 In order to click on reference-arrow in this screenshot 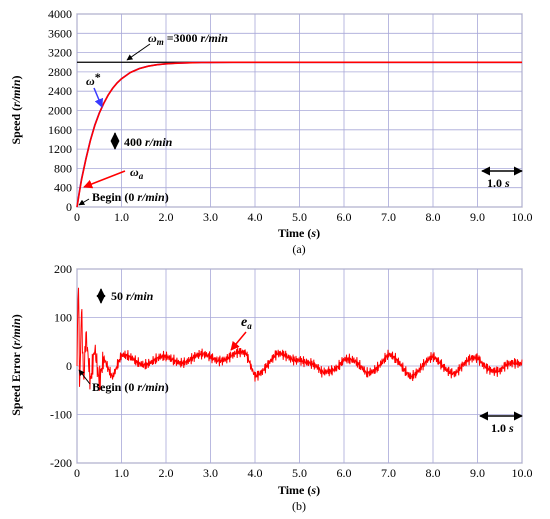, I will do `click(98, 97)`.